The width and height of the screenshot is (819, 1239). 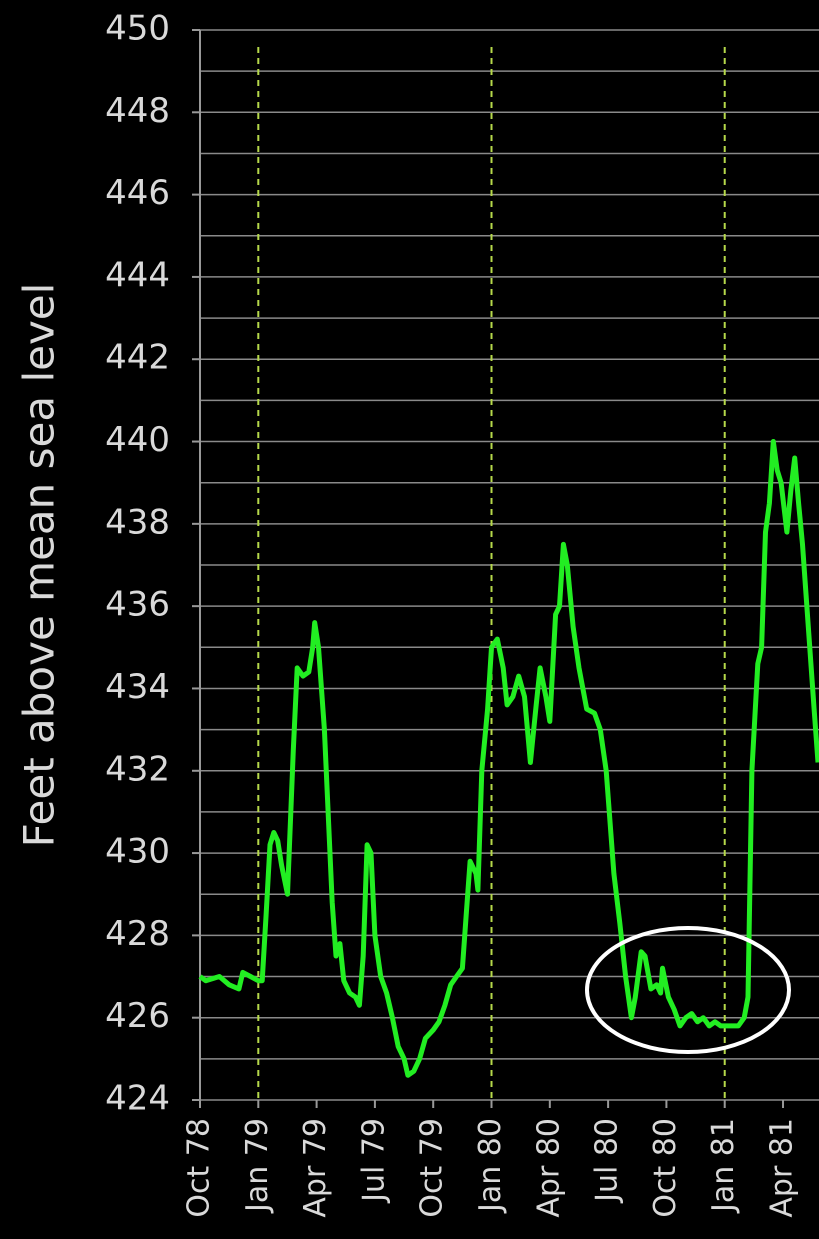 What do you see at coordinates (137, 522) in the screenshot?
I see `y-tick-label: 438` at bounding box center [137, 522].